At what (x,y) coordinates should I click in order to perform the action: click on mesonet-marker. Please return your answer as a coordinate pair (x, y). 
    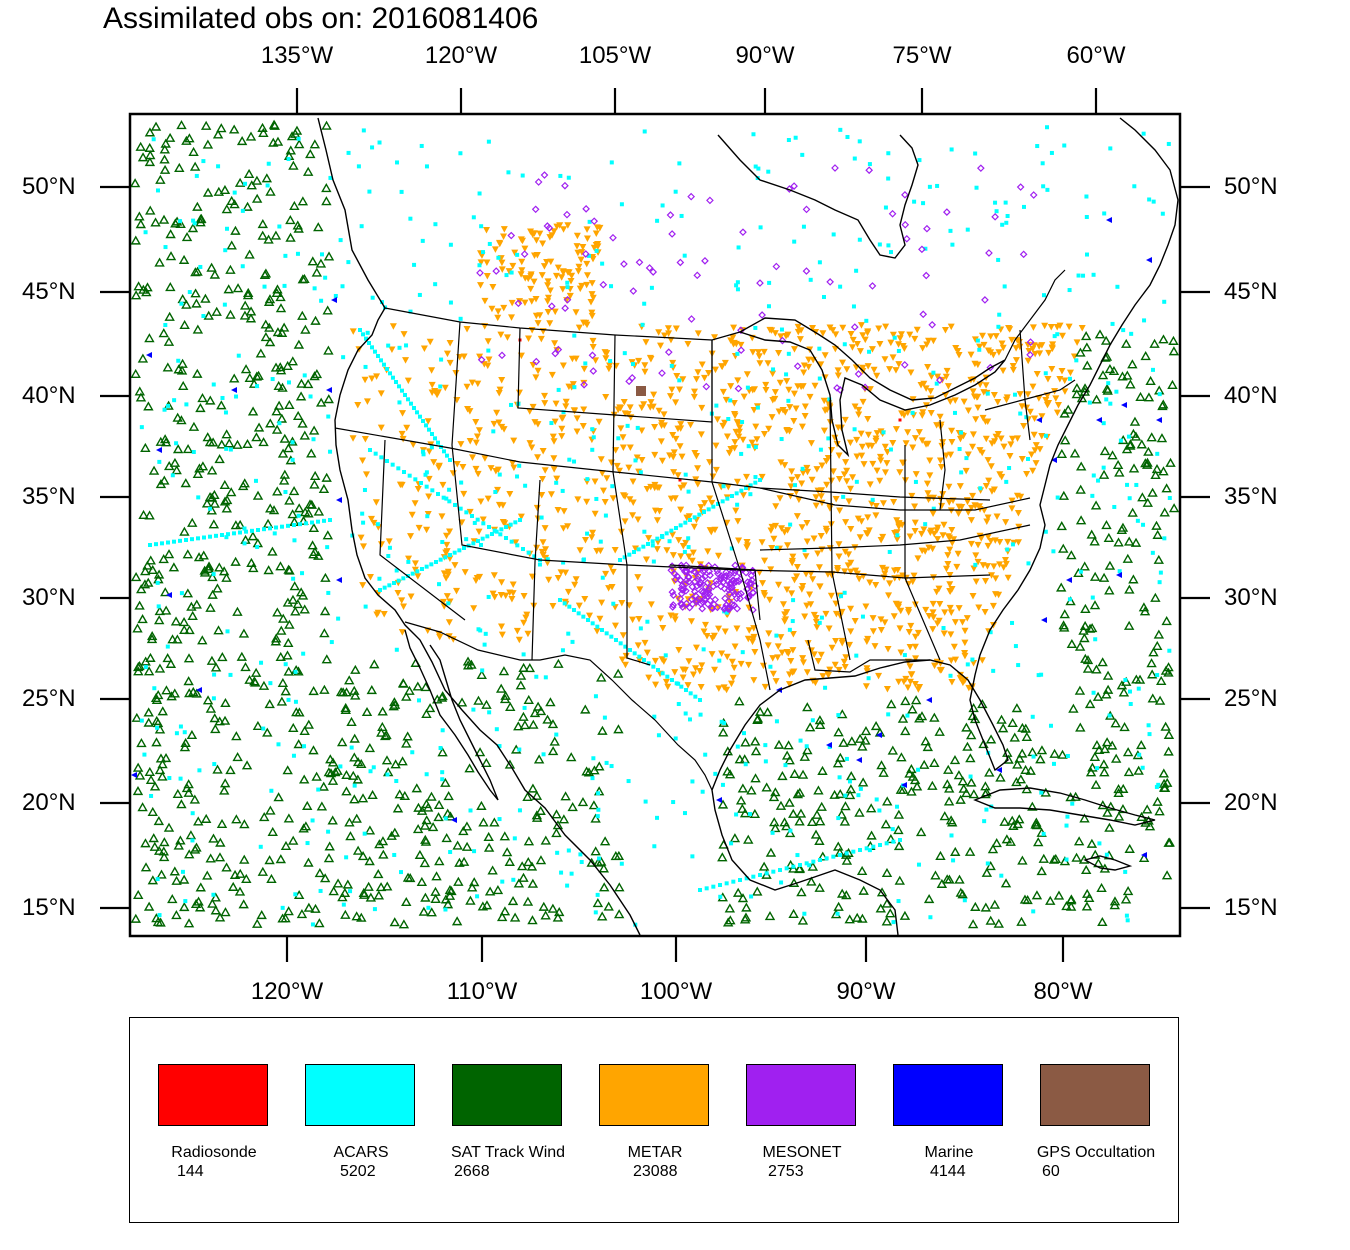
    Looking at the image, I should click on (632, 377).